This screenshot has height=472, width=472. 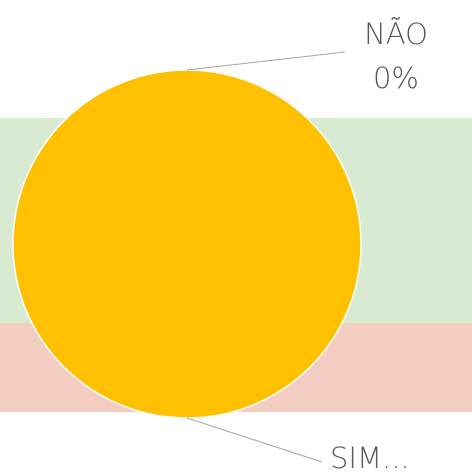 What do you see at coordinates (396, 34) in the screenshot?
I see `data-label-category: NÃO` at bounding box center [396, 34].